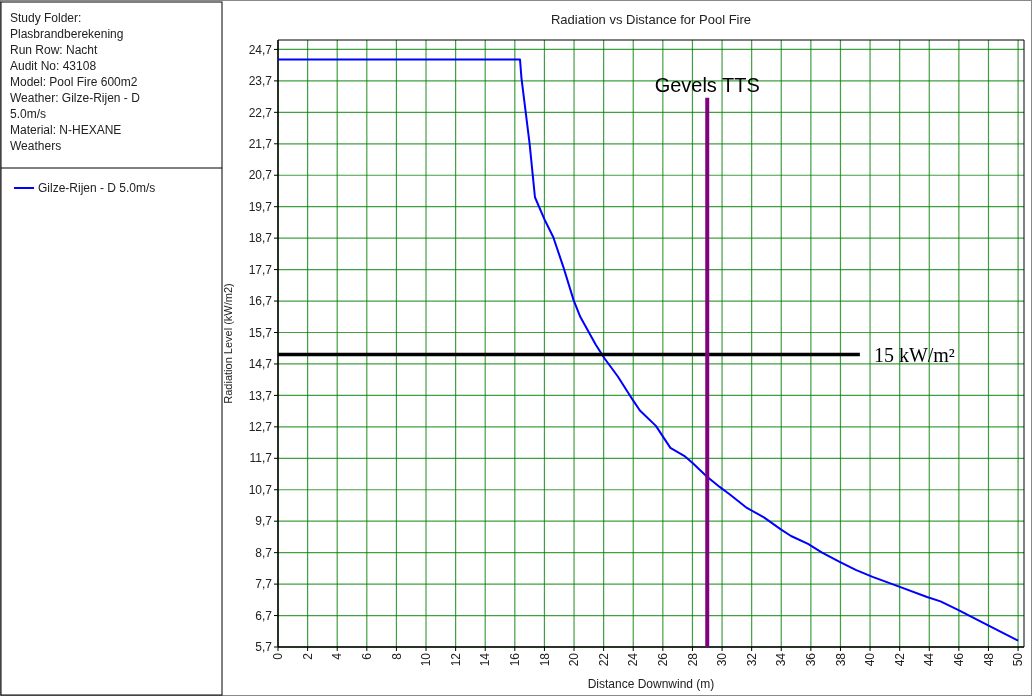  I want to click on x-tick-label: 16, so click(515, 659).